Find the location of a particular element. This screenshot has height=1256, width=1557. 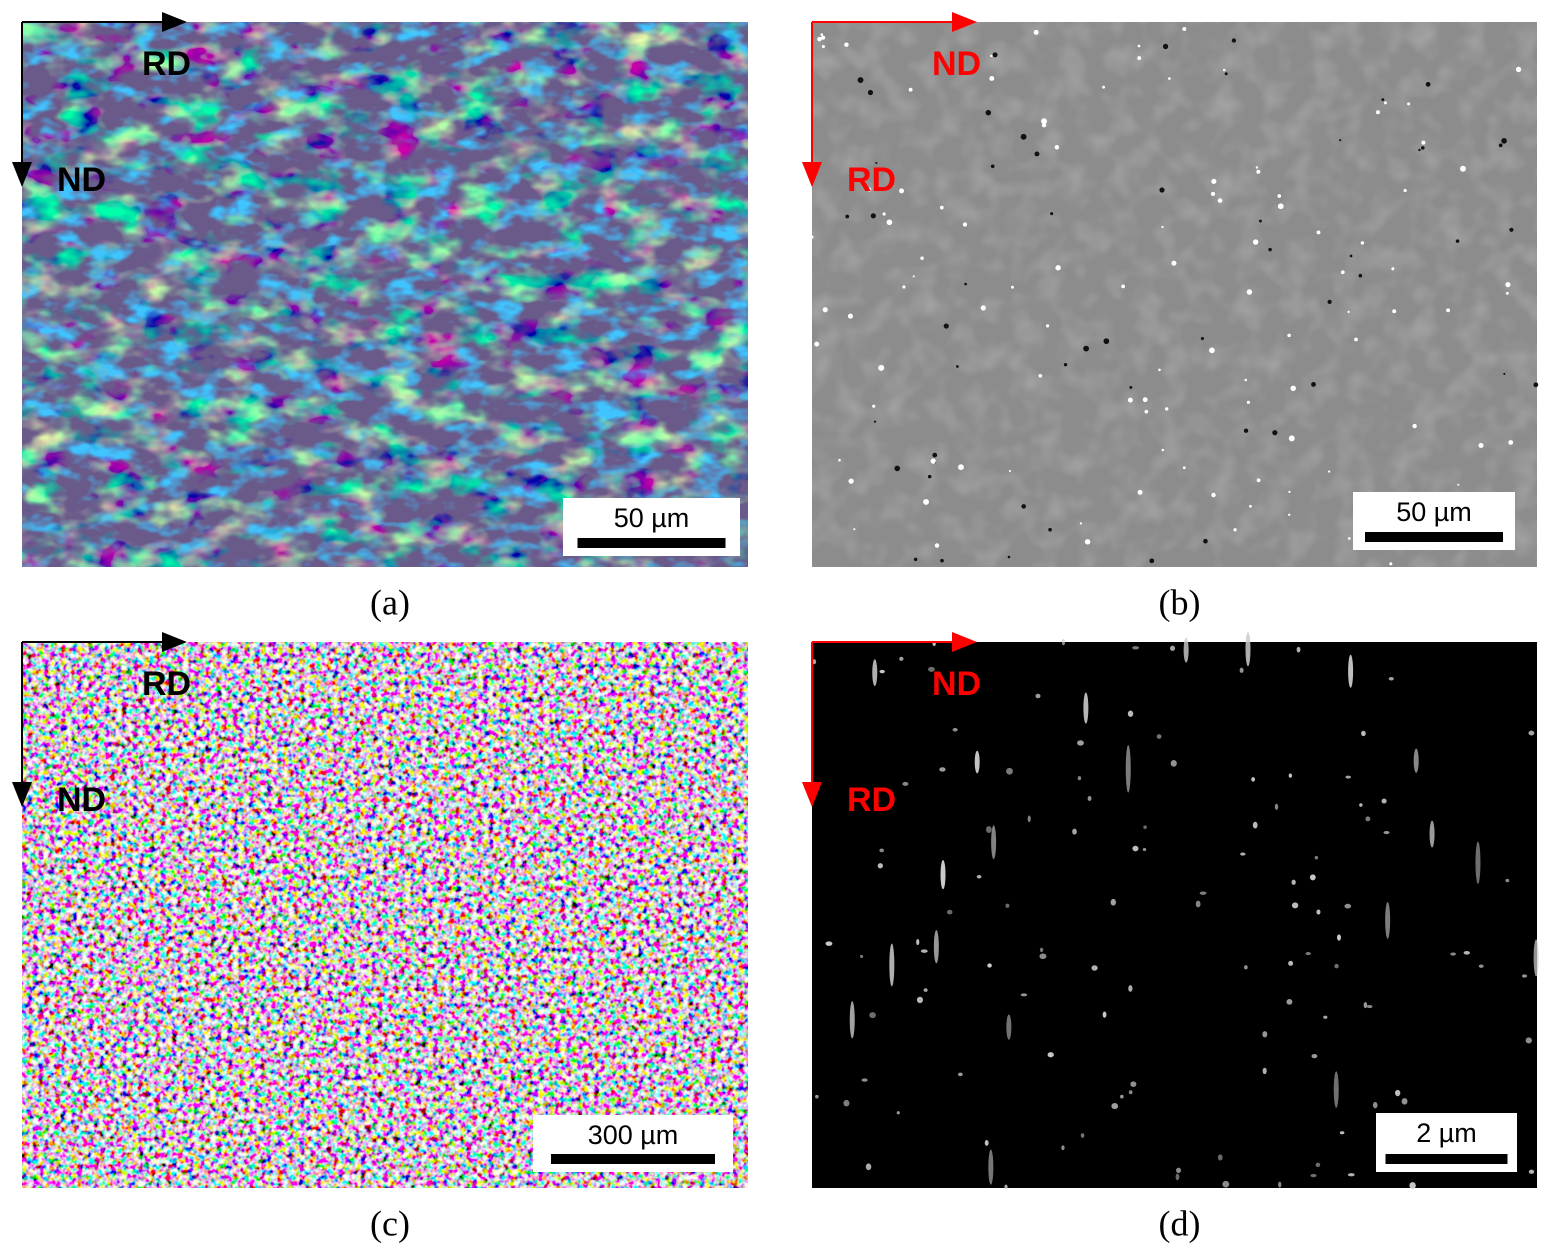

panel-caption: (a) is located at coordinates (390, 602).